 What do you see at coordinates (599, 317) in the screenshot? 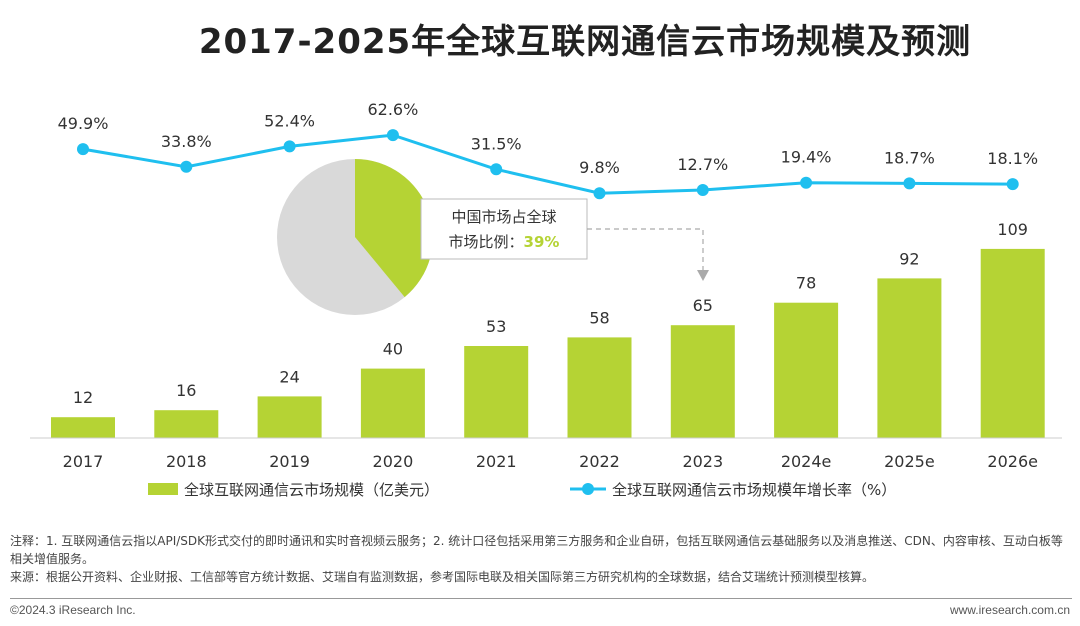
I see `bar-value-label: 58` at bounding box center [599, 317].